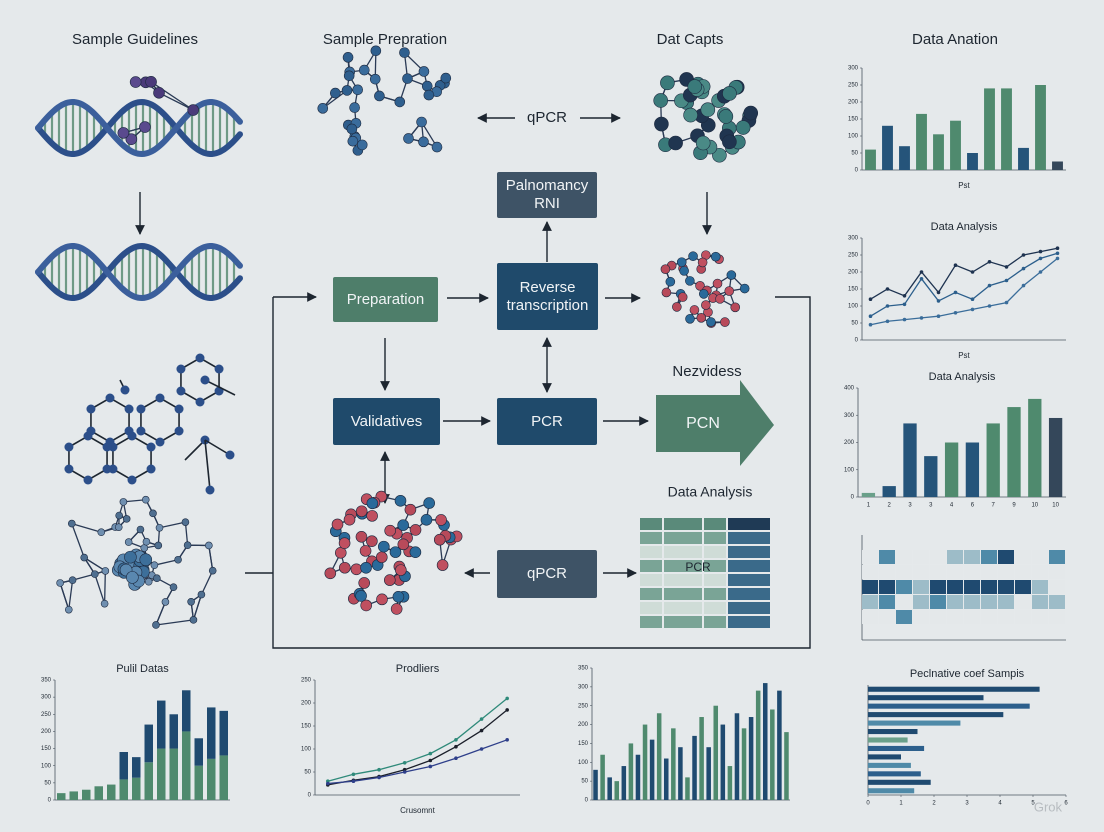 Image resolution: width=1104 pixels, height=832 pixels. I want to click on watermark: Grok, so click(1048, 806).